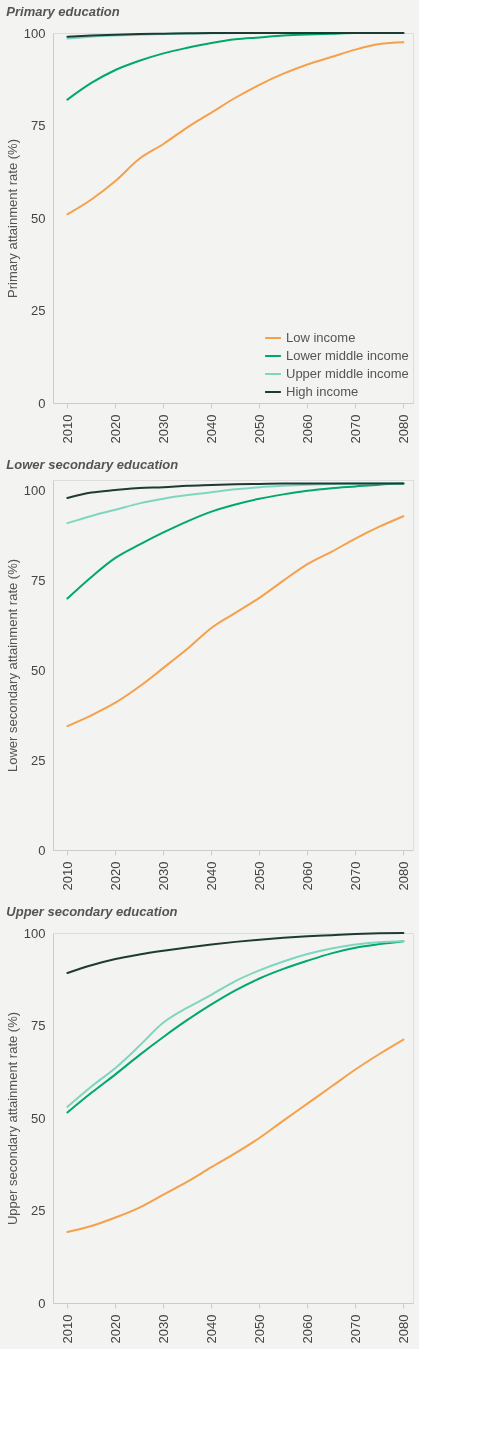 The image size is (480, 1437). What do you see at coordinates (92, 464) in the screenshot?
I see `chart-title: Lower secondary education` at bounding box center [92, 464].